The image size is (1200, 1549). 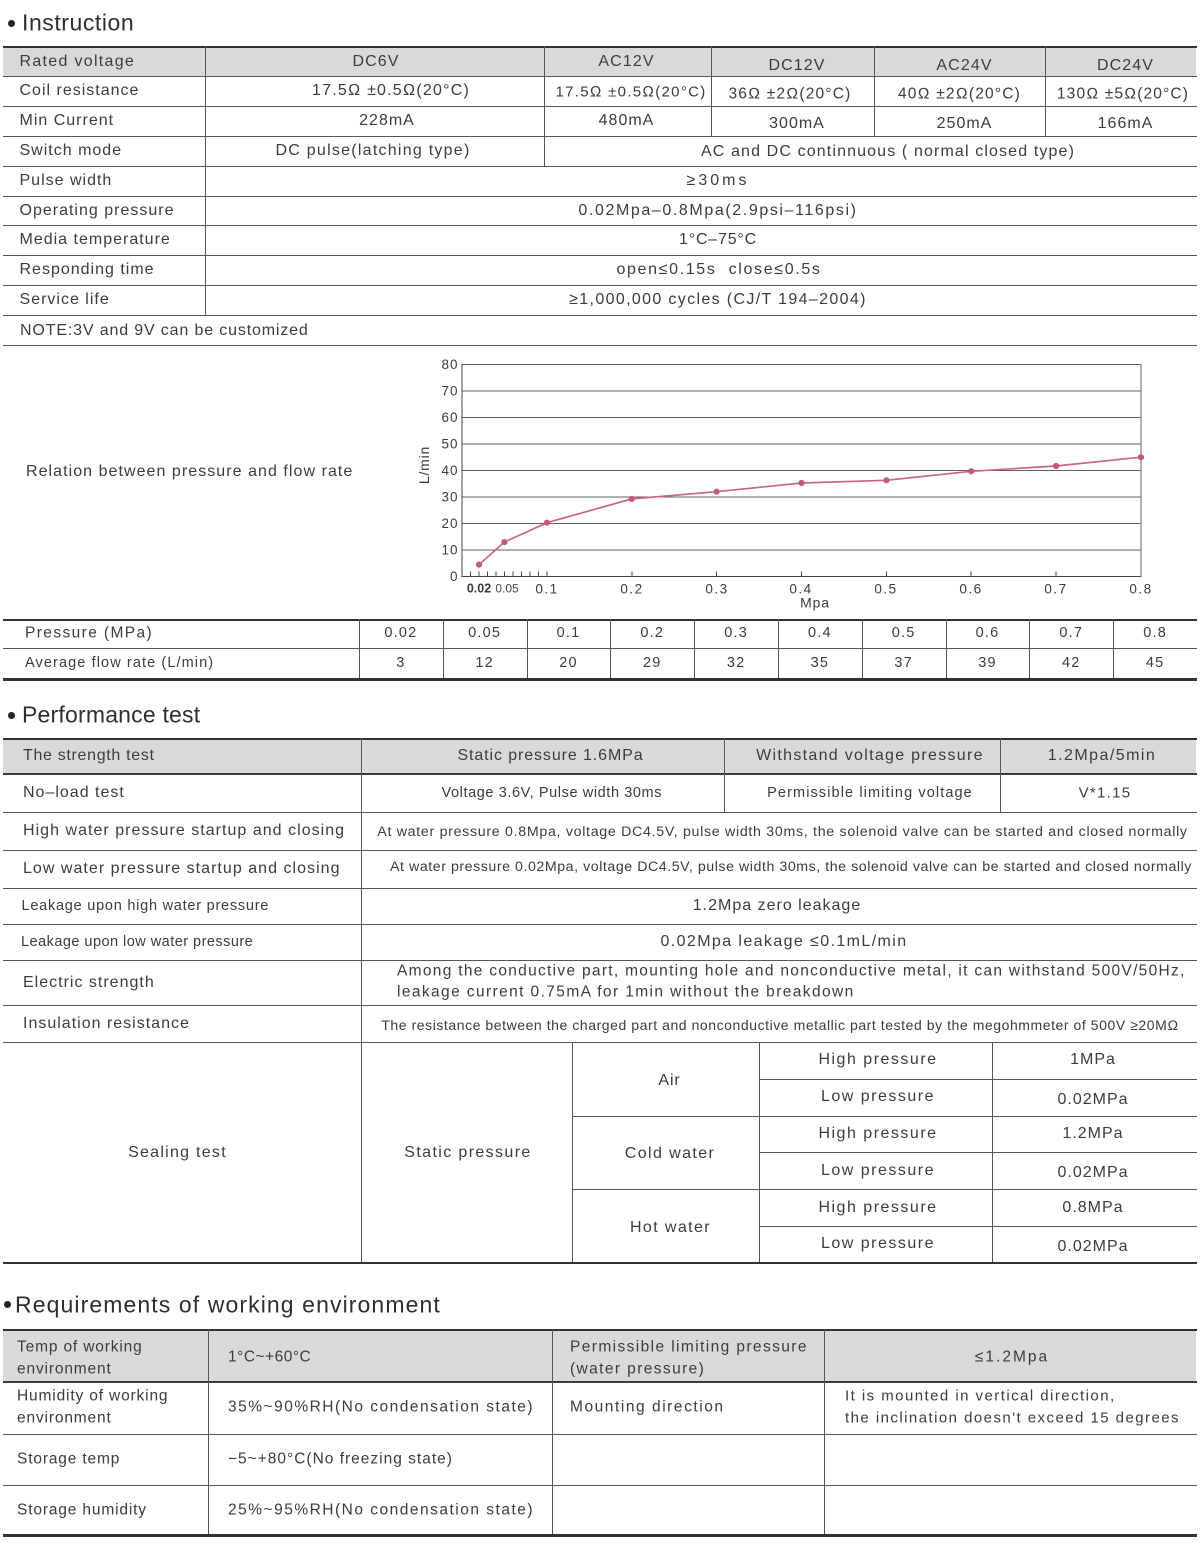 I want to click on svg-text: 0.8, so click(x=1140, y=589).